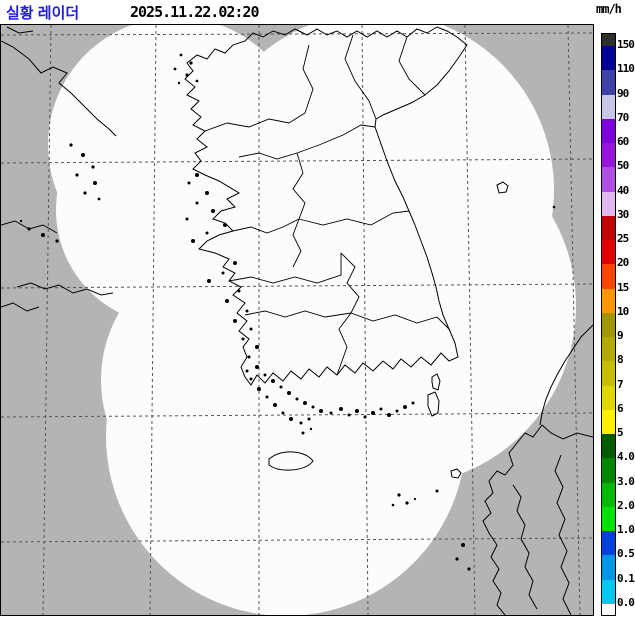 The width and height of the screenshot is (635, 620). What do you see at coordinates (623, 166) in the screenshot?
I see `legend-label: 50` at bounding box center [623, 166].